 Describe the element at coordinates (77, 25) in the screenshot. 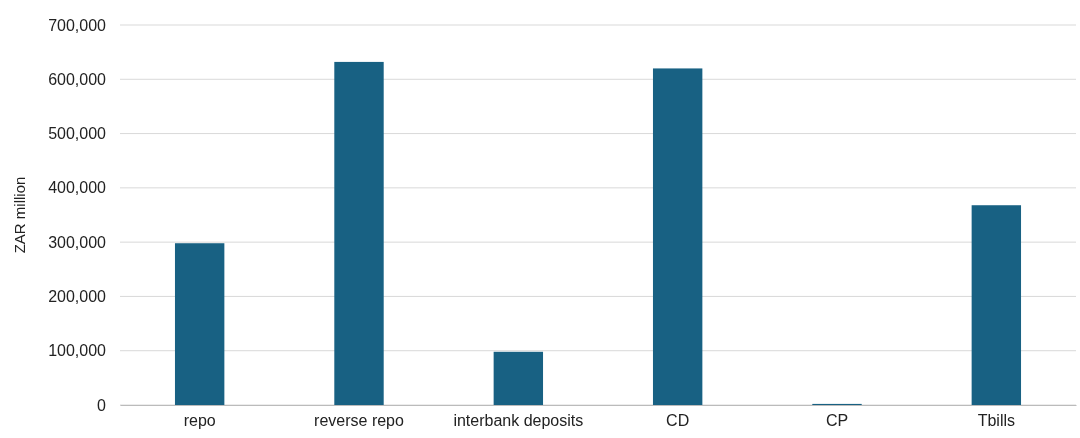

I see `y-tick-label: 700,000` at that location.